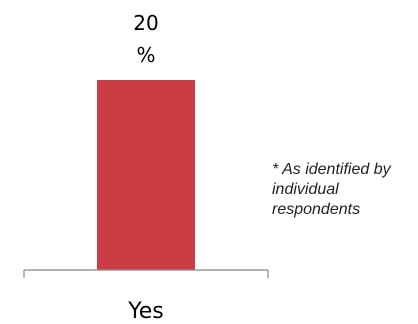 The height and width of the screenshot is (324, 418). I want to click on data-label-value: 20, so click(145, 23).